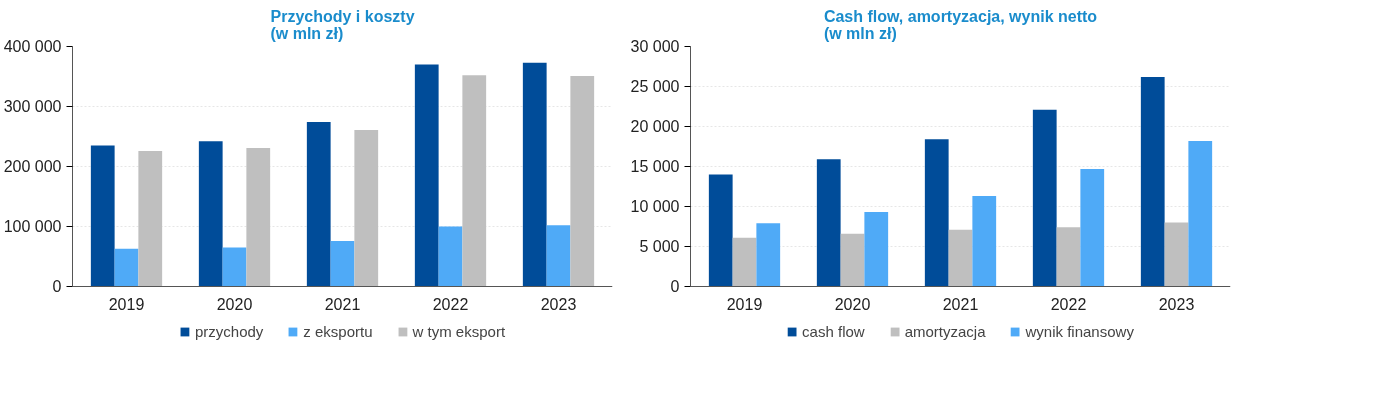 The width and height of the screenshot is (1376, 412). Describe the element at coordinates (655, 206) in the screenshot. I see `y-tick-label: 10 000` at that location.